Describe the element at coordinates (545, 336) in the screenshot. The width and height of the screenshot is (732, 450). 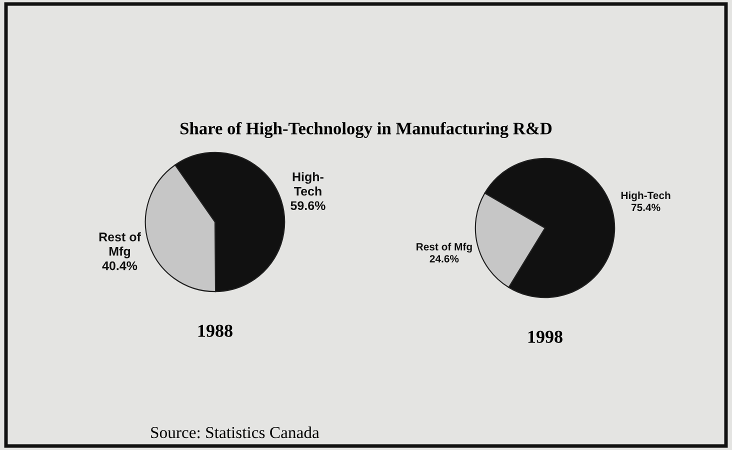
I see `text: 1998` at that location.